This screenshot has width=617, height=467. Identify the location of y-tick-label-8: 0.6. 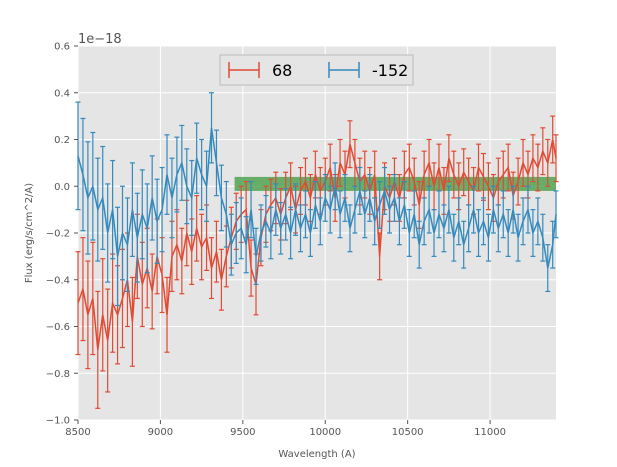
(62, 47).